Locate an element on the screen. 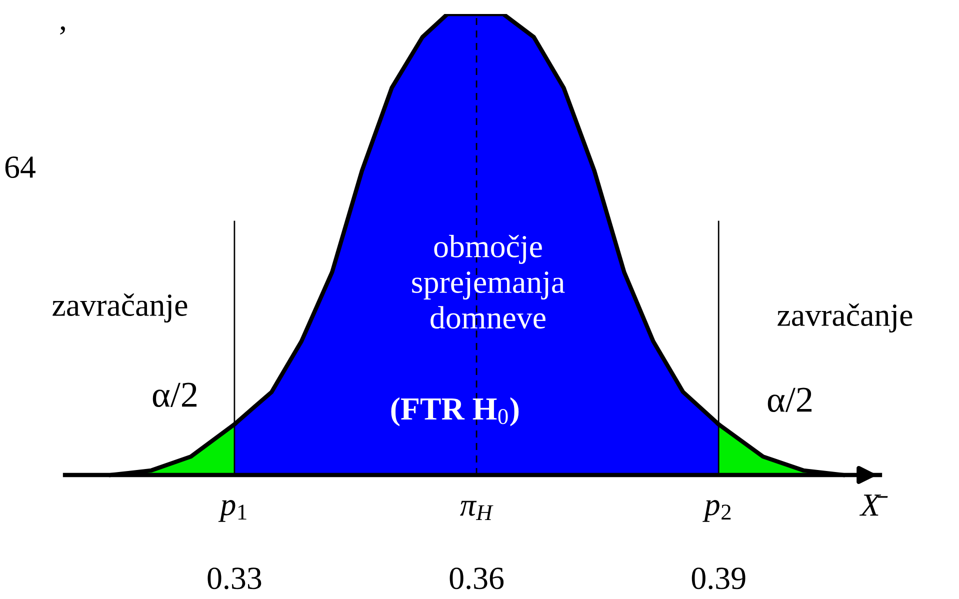 This screenshot has height=599, width=959. annotation: območje sprejemanja domneve is located at coordinates (488, 281).